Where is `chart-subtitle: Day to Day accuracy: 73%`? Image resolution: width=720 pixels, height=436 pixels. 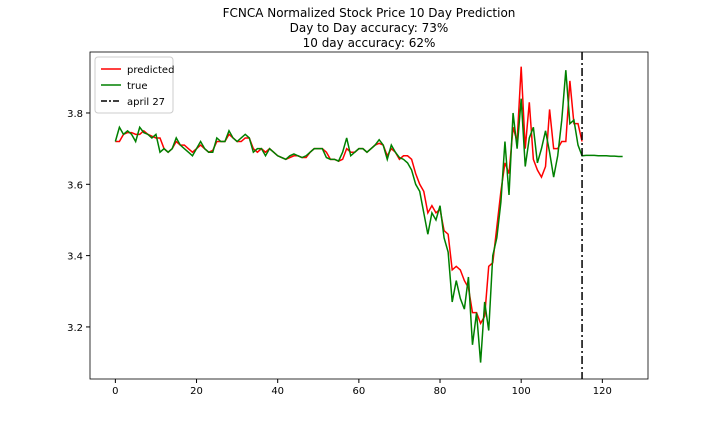 chart-subtitle: Day to Day accuracy: 73% is located at coordinates (369, 28).